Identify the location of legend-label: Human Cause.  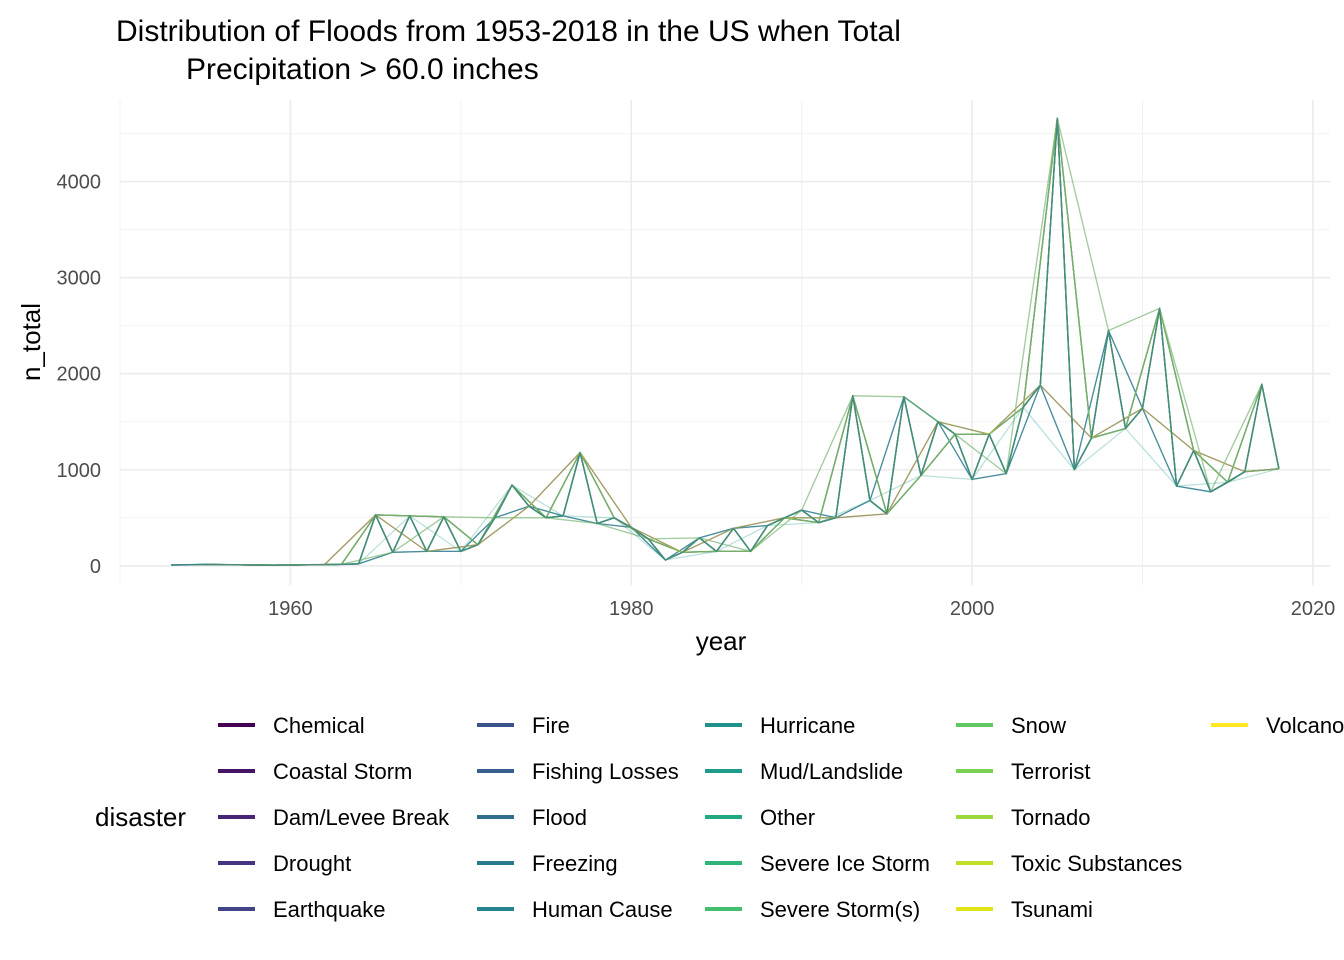
(602, 909).